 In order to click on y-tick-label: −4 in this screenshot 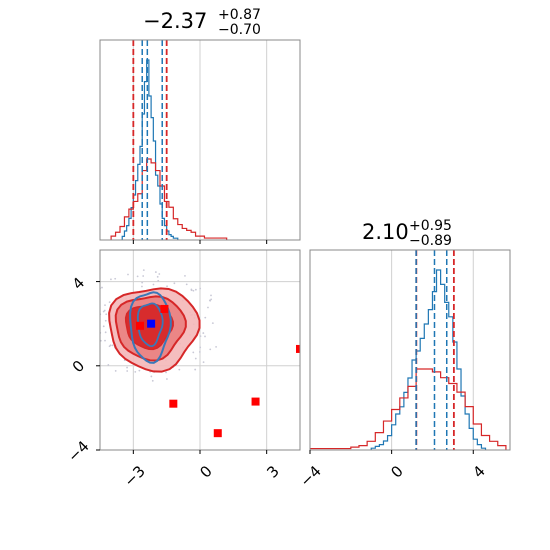, I will do `click(78, 451)`.